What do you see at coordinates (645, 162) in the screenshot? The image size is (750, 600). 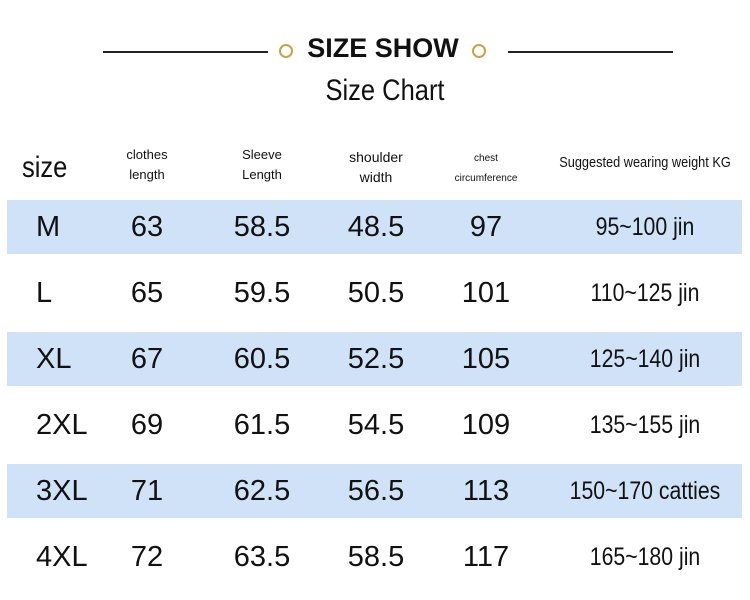 I see `column-header: Suggested wearing weight KG` at bounding box center [645, 162].